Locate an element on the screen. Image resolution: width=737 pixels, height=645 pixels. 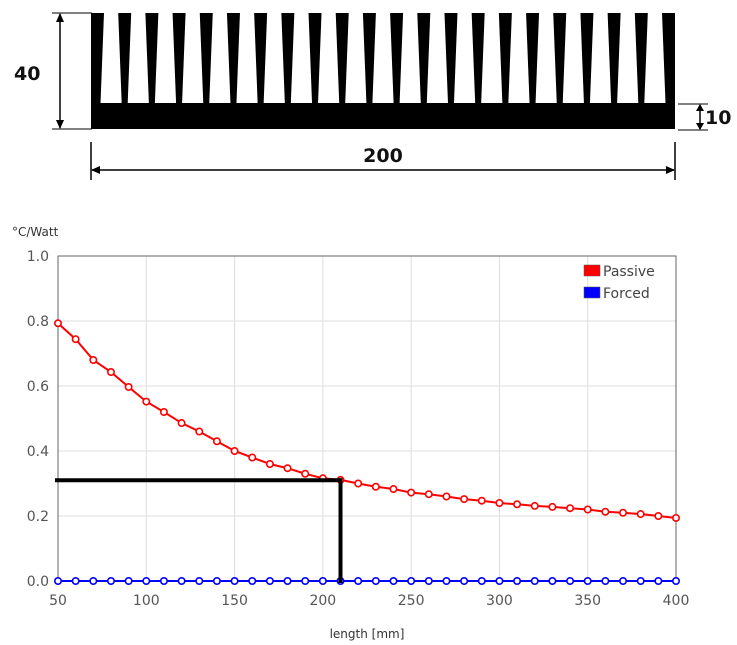
x-tick-label: 100 is located at coordinates (146, 601).